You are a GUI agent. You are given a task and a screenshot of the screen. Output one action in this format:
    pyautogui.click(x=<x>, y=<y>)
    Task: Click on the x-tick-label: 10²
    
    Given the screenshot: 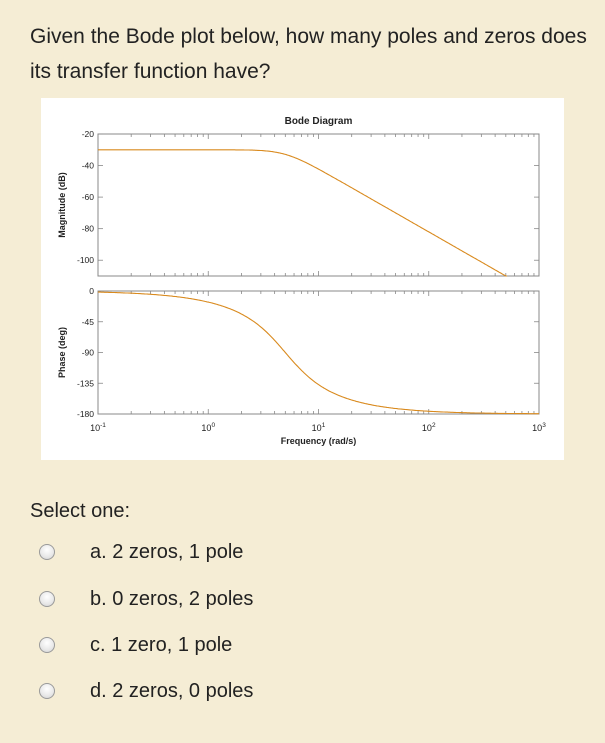 What is the action you would take?
    pyautogui.click(x=429, y=427)
    